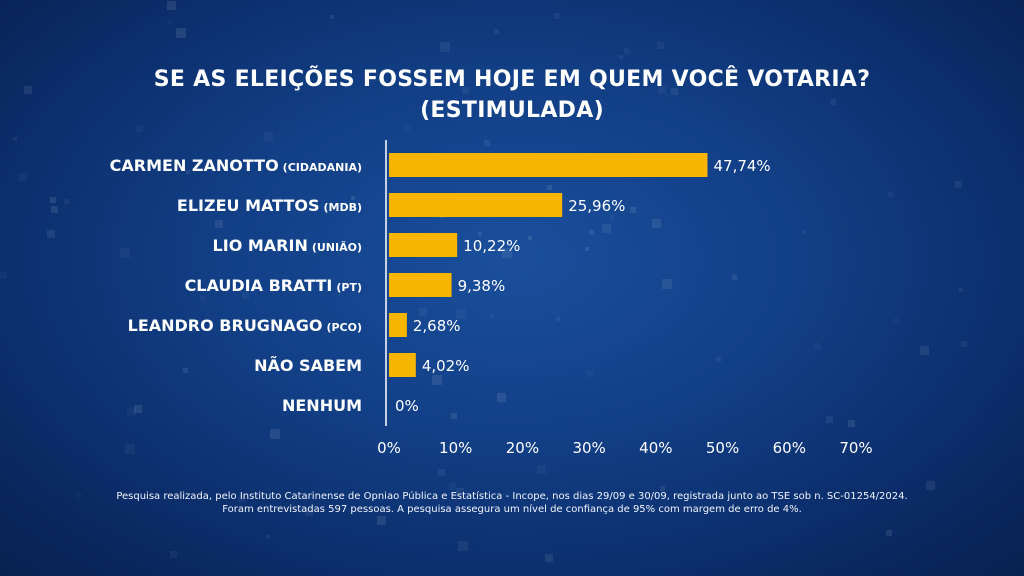 The image size is (1024, 576). I want to click on bar-value-label: 4,02%, so click(446, 366).